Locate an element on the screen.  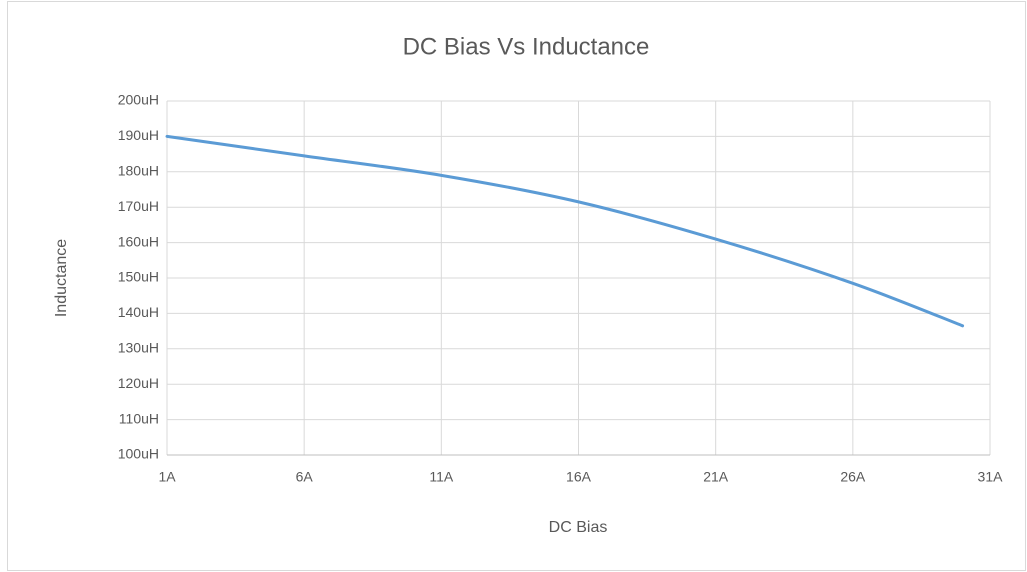
x-tick-label: 16A is located at coordinates (579, 477).